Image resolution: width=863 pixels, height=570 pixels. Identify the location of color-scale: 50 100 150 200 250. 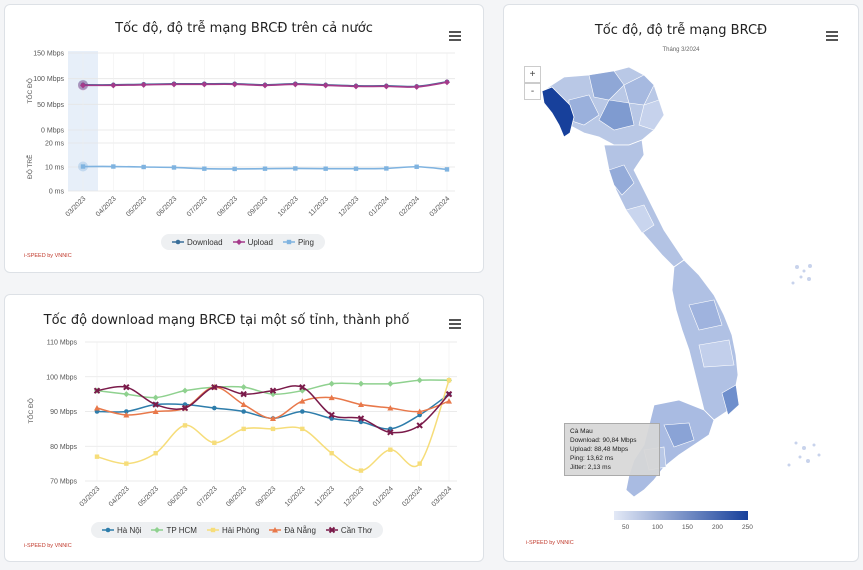
(683, 524).